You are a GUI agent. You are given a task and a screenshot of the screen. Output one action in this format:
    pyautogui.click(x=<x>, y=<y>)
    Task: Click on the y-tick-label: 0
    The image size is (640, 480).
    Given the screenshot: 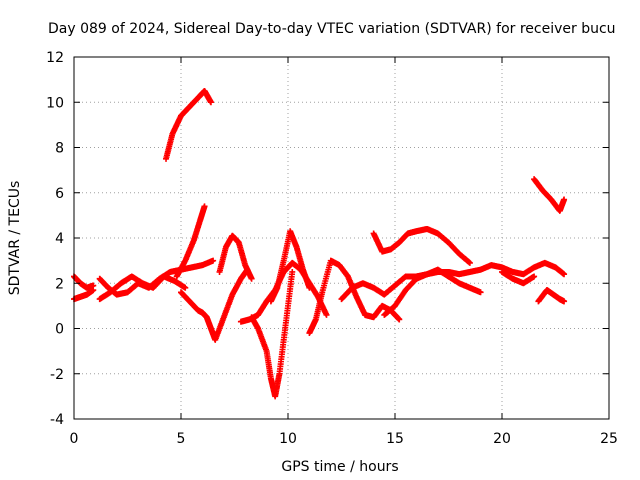 What is the action you would take?
    pyautogui.click(x=59, y=330)
    